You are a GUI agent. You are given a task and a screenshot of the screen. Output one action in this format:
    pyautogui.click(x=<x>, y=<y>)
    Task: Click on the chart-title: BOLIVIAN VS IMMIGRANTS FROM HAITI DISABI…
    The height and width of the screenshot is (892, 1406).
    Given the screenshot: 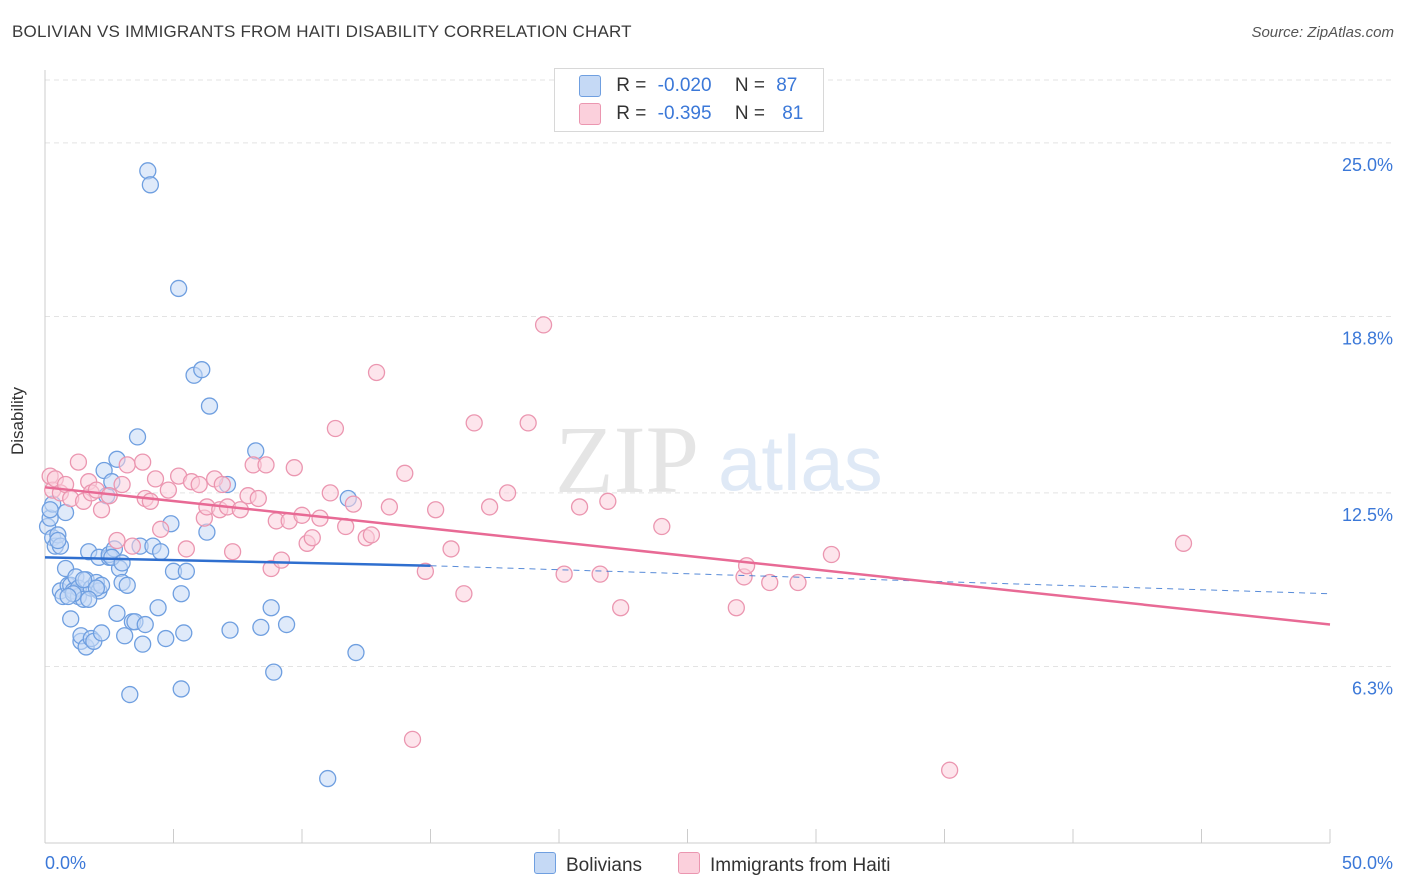 What is the action you would take?
    pyautogui.click(x=322, y=31)
    